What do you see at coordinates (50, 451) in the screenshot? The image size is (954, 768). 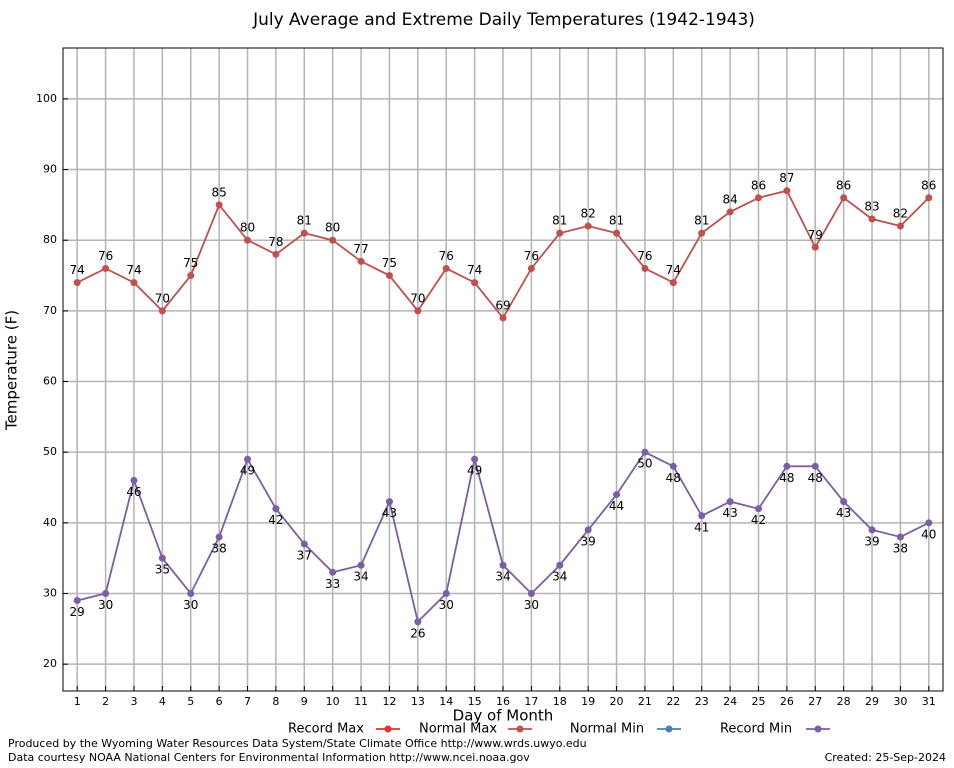 I see `y-tick-label: 50` at bounding box center [50, 451].